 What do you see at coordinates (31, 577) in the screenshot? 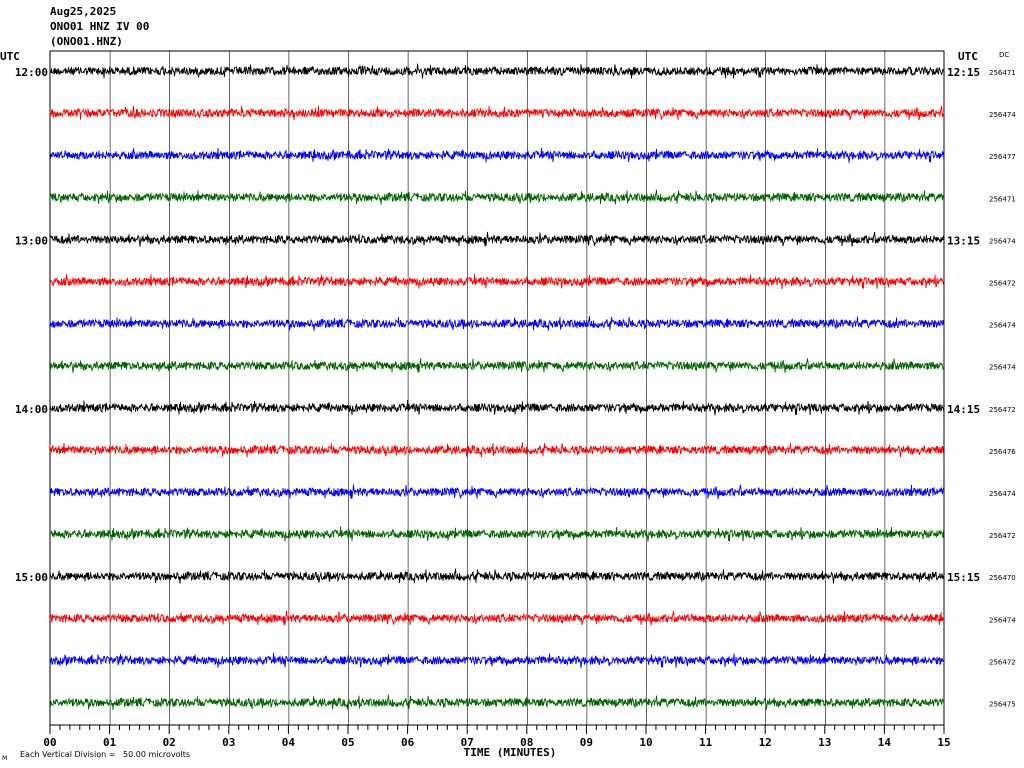
I see `left-time-label: 15:00` at bounding box center [31, 577].